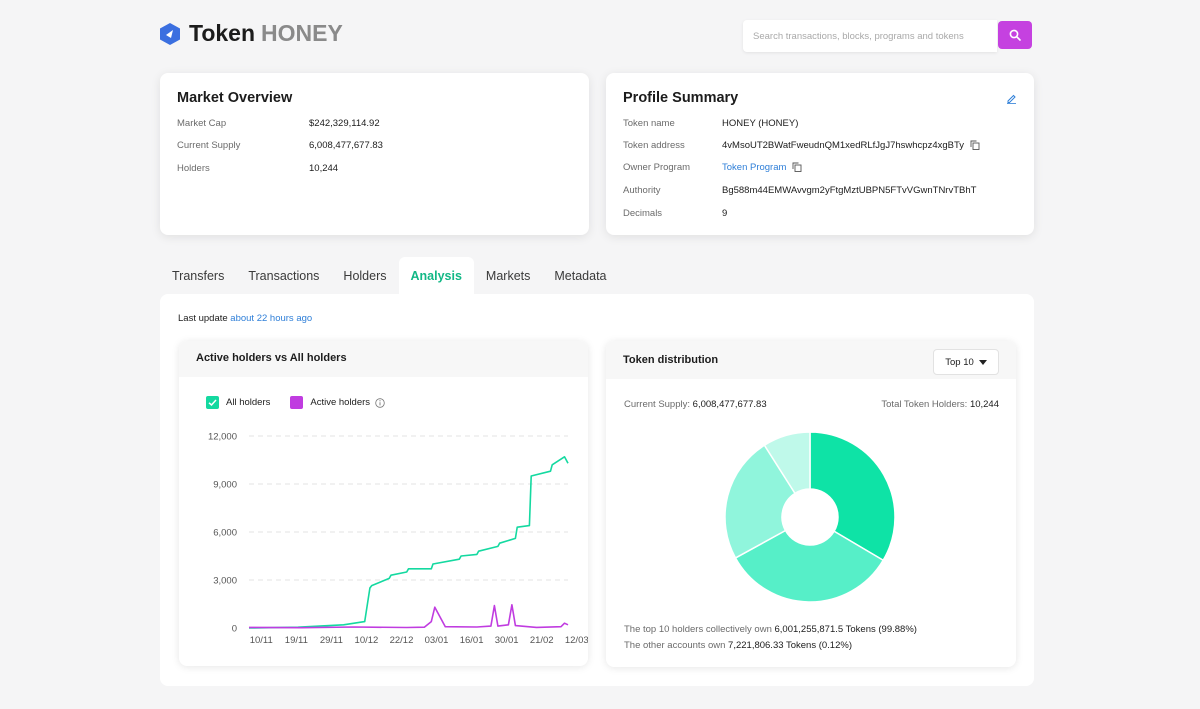 The image size is (1200, 709). I want to click on legend-all-holders-label: All holders, so click(248, 402).